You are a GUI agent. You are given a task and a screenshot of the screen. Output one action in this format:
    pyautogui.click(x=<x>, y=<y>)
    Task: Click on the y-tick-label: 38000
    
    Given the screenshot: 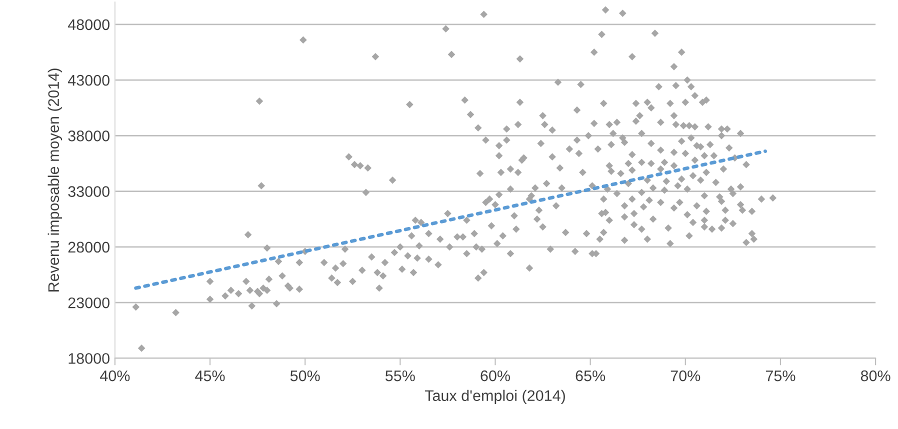 What is the action you would take?
    pyautogui.click(x=89, y=136)
    